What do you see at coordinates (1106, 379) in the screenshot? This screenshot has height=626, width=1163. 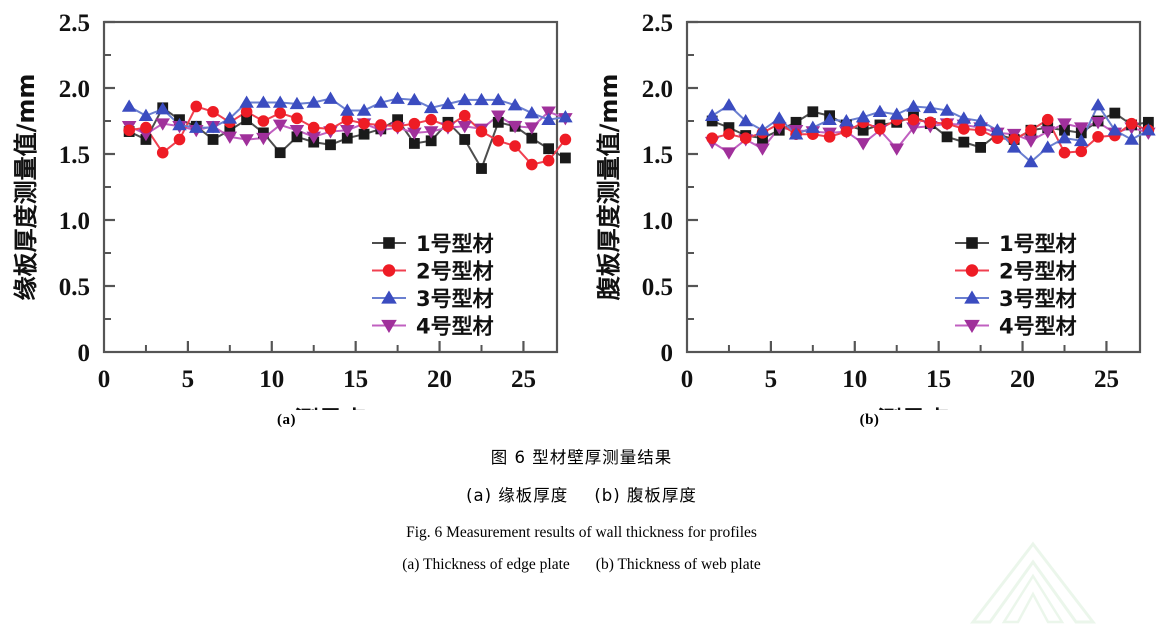 I see `x-tick-label: 25` at bounding box center [1106, 379].